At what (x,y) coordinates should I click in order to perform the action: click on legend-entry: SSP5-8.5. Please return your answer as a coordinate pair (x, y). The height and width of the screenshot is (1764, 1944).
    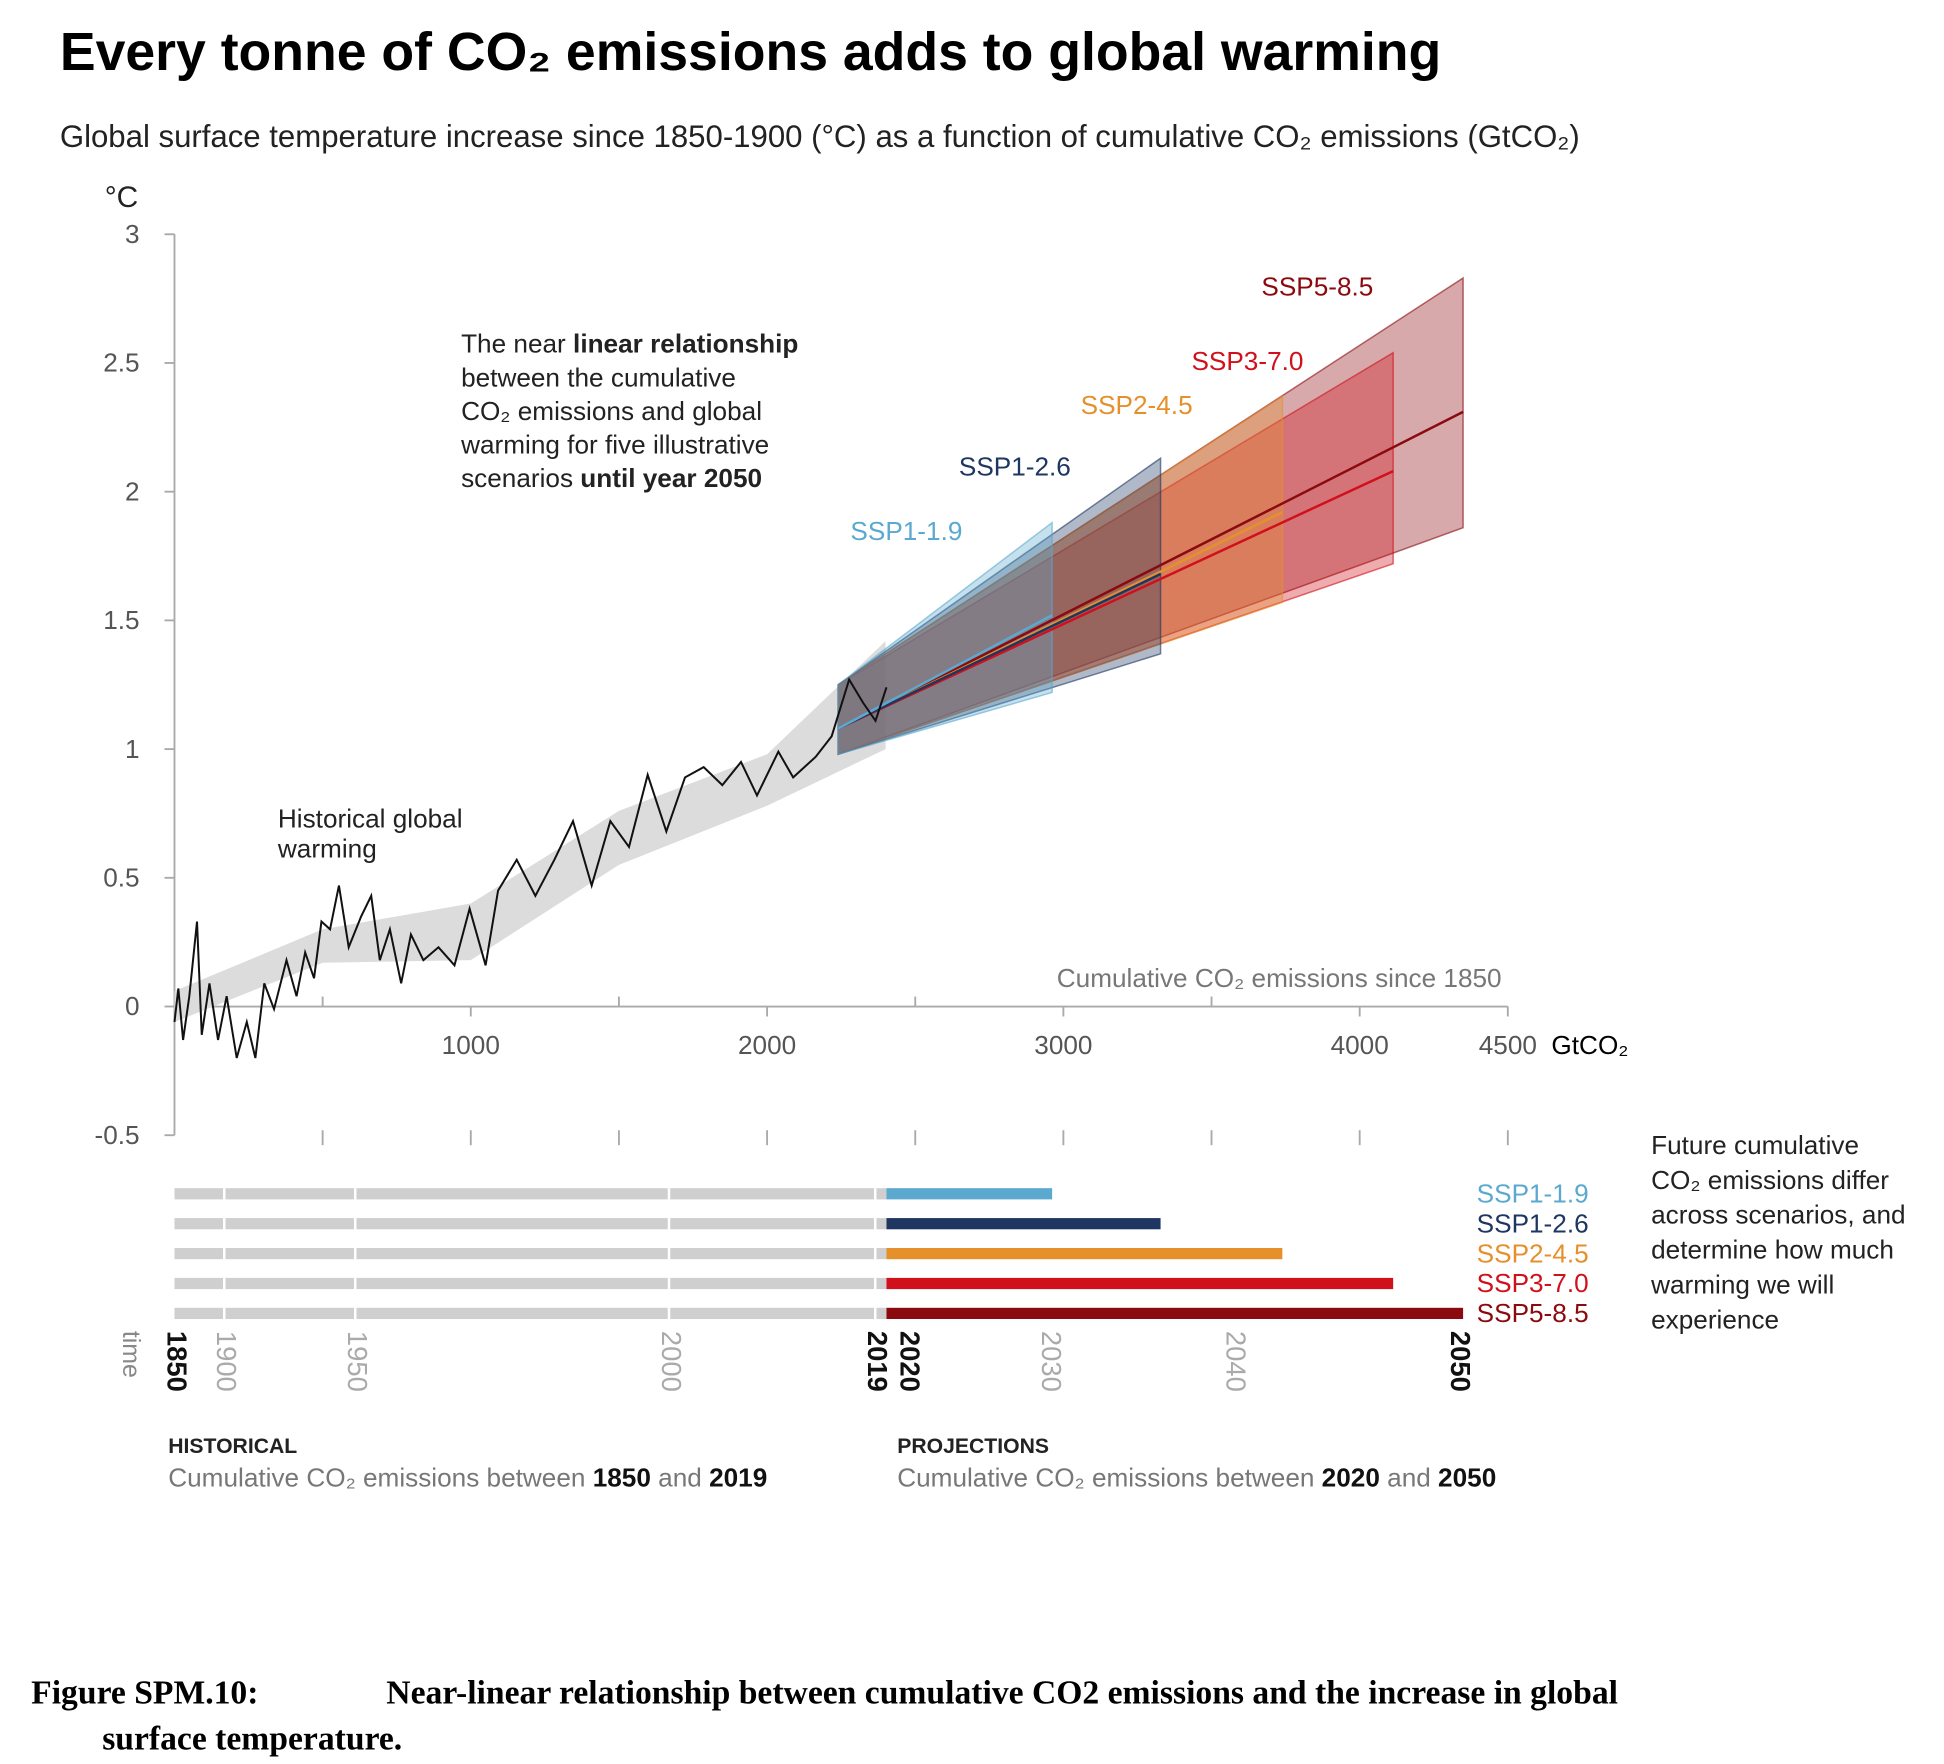
    Looking at the image, I should click on (1533, 1313).